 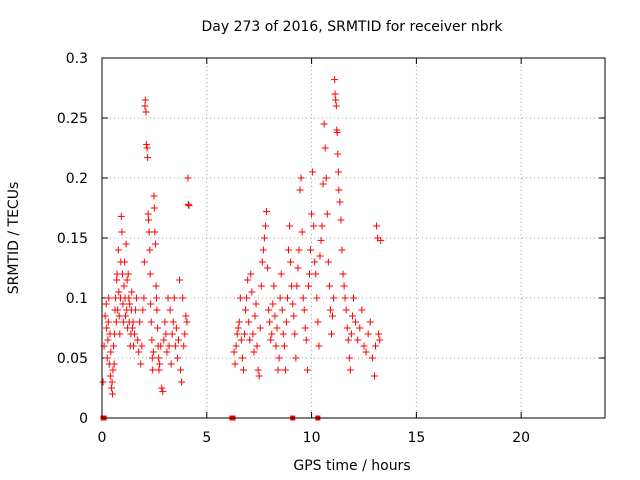 What do you see at coordinates (521, 438) in the screenshot?
I see `x-tick-label: 20` at bounding box center [521, 438].